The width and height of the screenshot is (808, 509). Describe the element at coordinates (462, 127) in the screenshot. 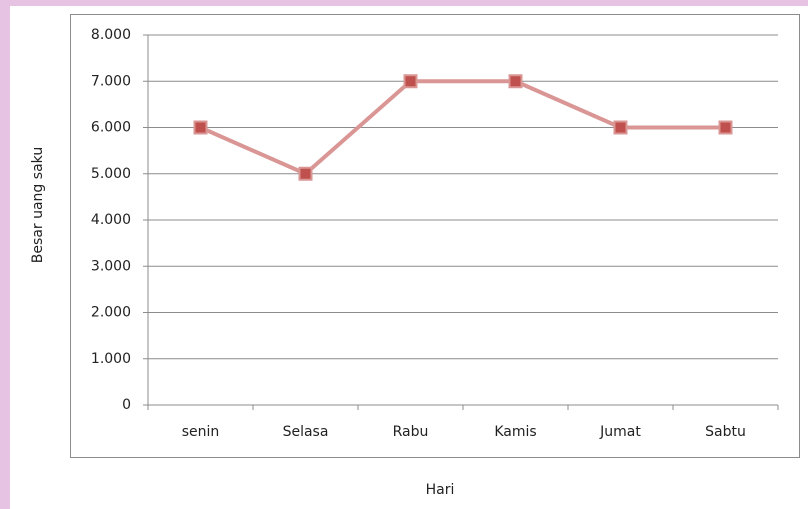

I see `line` at that location.